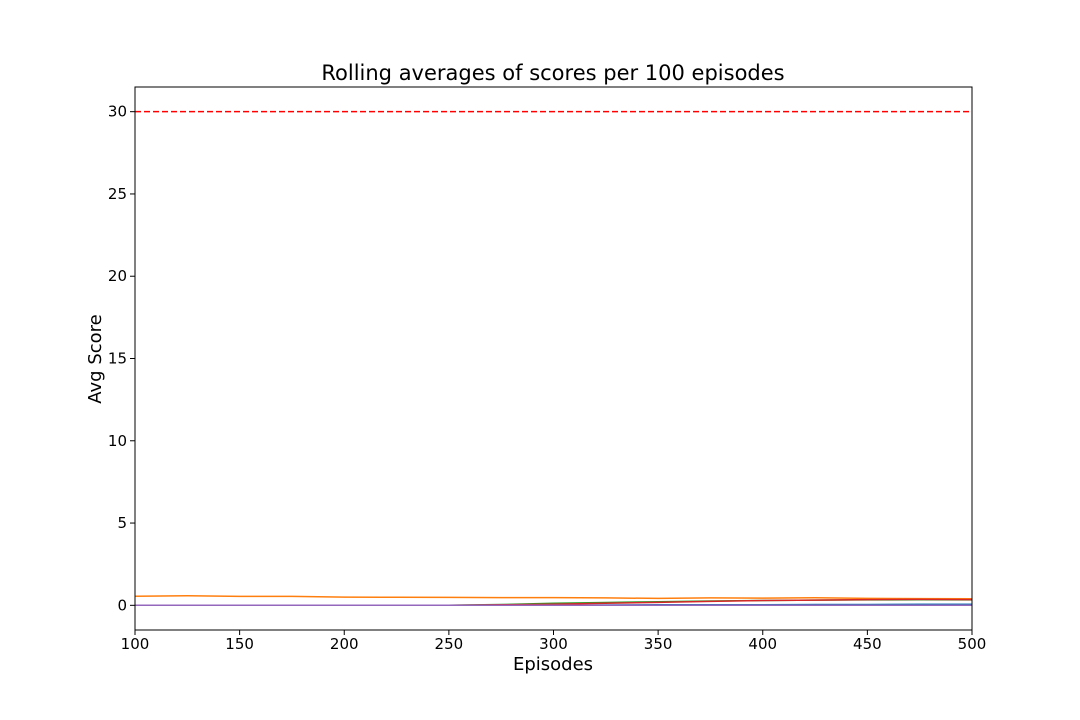 The width and height of the screenshot is (1080, 720). I want to click on y-axis-title: Avg Score, so click(95, 358).